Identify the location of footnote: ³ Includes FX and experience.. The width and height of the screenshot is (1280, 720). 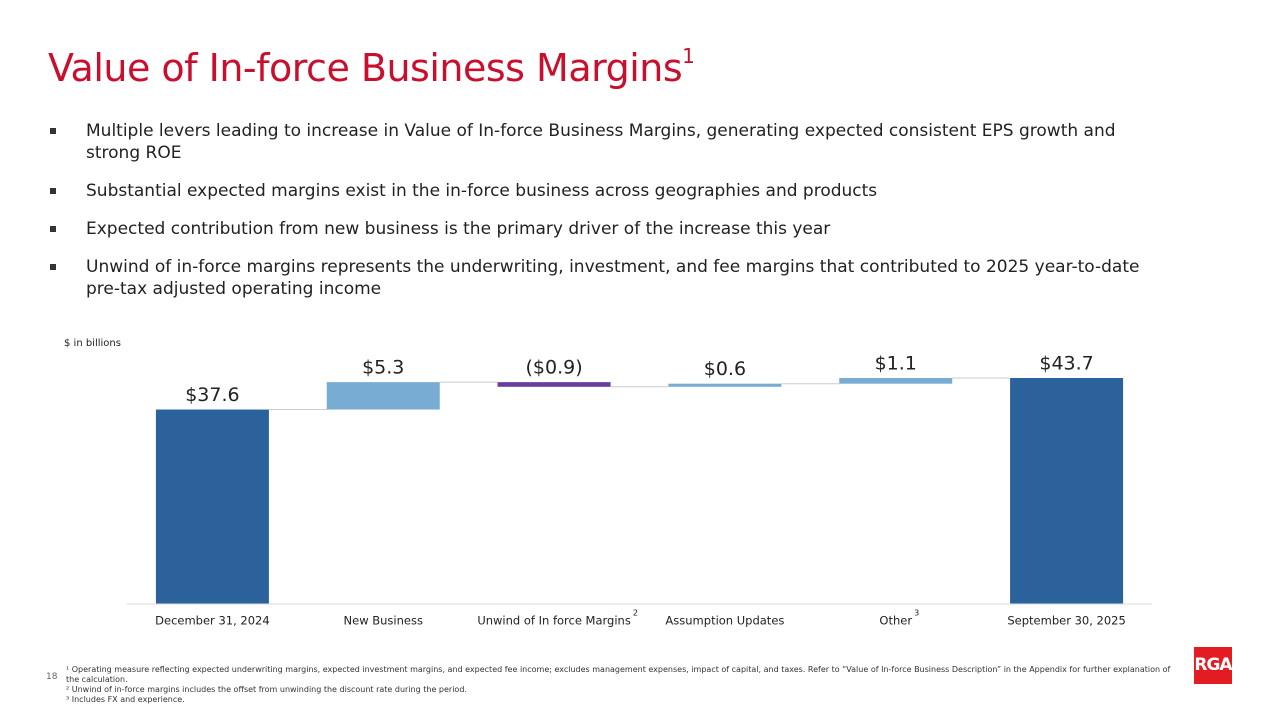
(125, 699).